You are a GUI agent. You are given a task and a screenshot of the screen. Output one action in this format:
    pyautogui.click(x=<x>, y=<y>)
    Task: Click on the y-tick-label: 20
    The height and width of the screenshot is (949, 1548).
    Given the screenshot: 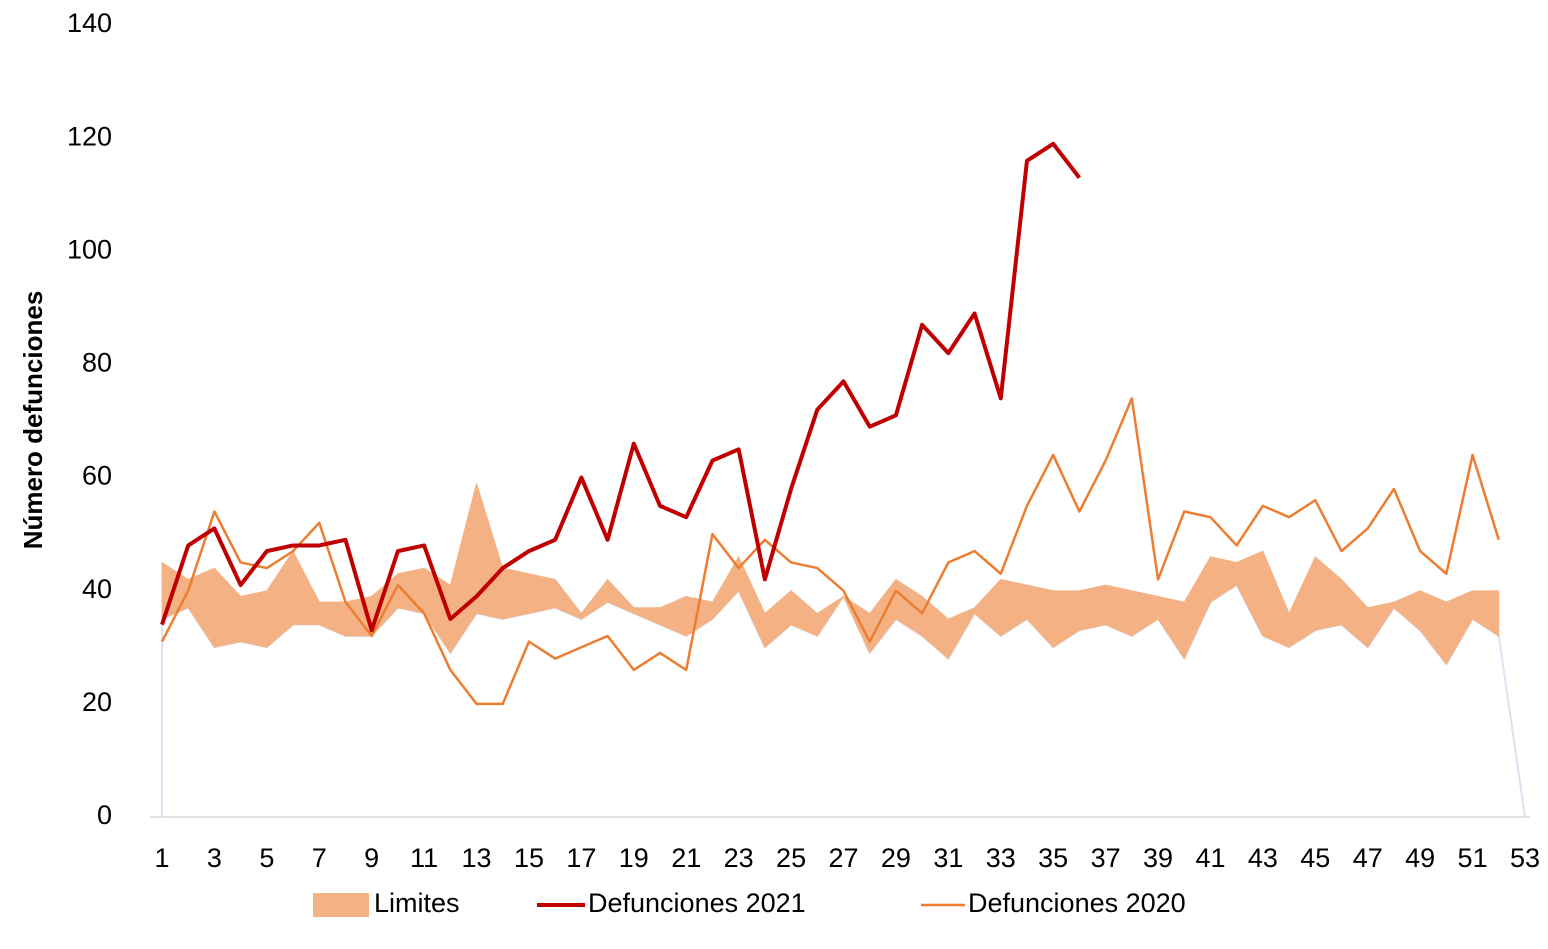 What is the action you would take?
    pyautogui.click(x=97, y=702)
    